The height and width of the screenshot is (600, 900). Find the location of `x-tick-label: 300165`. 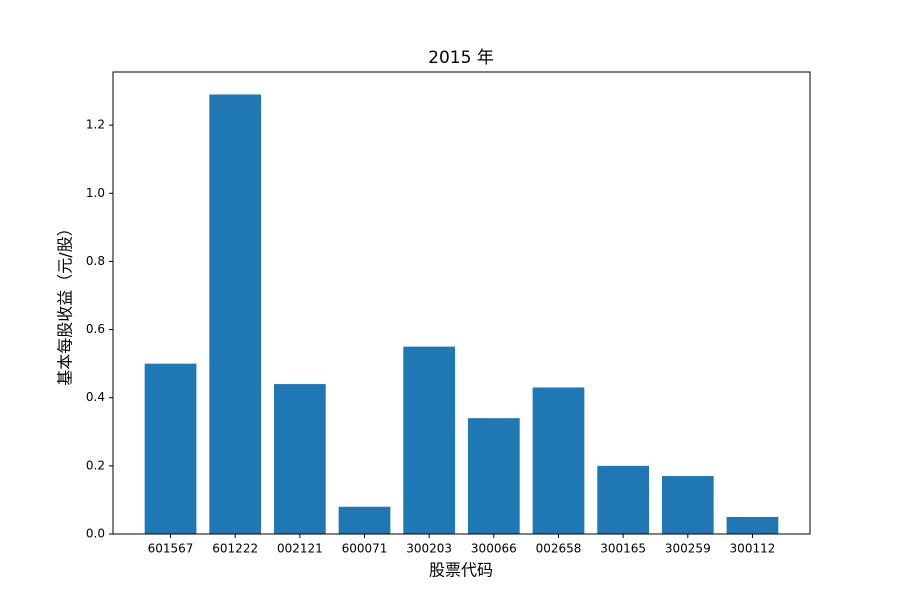

x-tick-label: 300165 is located at coordinates (623, 549).